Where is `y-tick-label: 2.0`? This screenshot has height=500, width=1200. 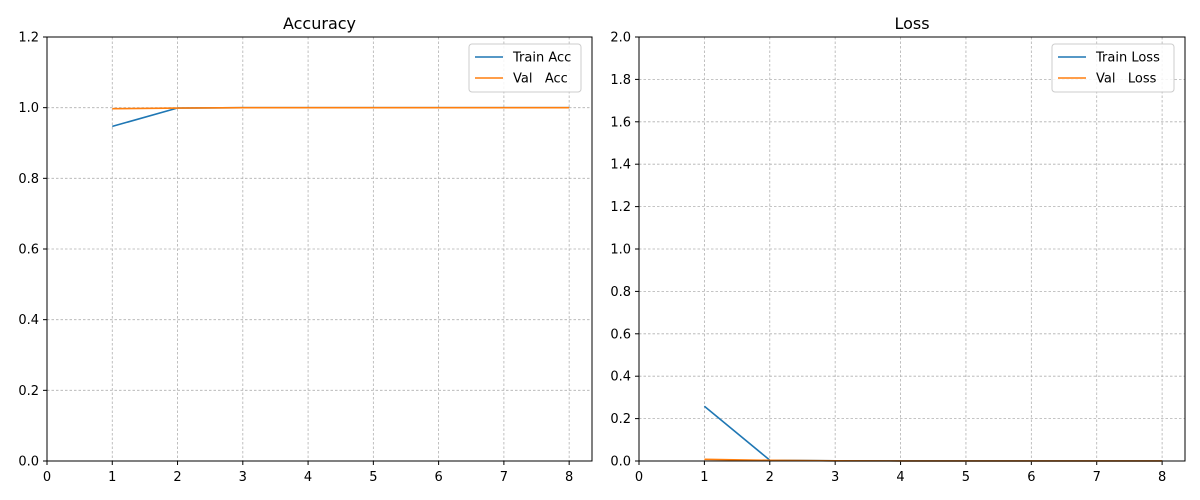 y-tick-label: 2.0 is located at coordinates (620, 38).